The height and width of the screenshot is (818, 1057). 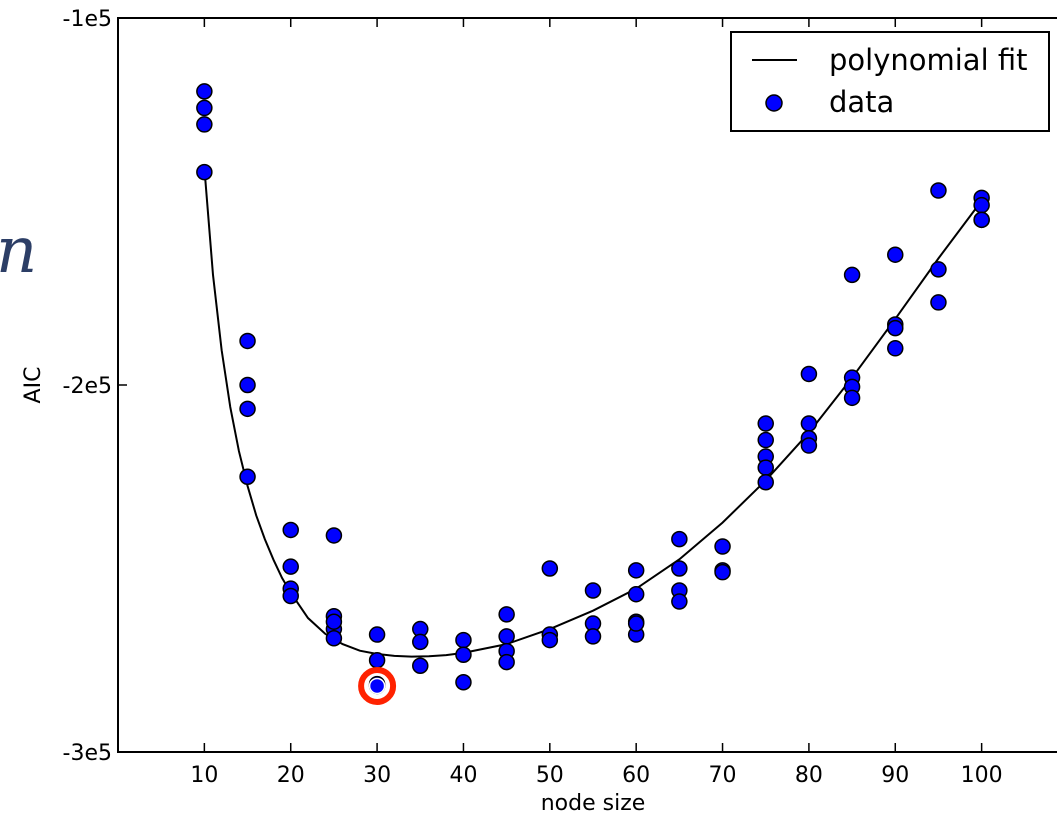 I want to click on y-tick-label: -1e5, so click(x=87, y=19).